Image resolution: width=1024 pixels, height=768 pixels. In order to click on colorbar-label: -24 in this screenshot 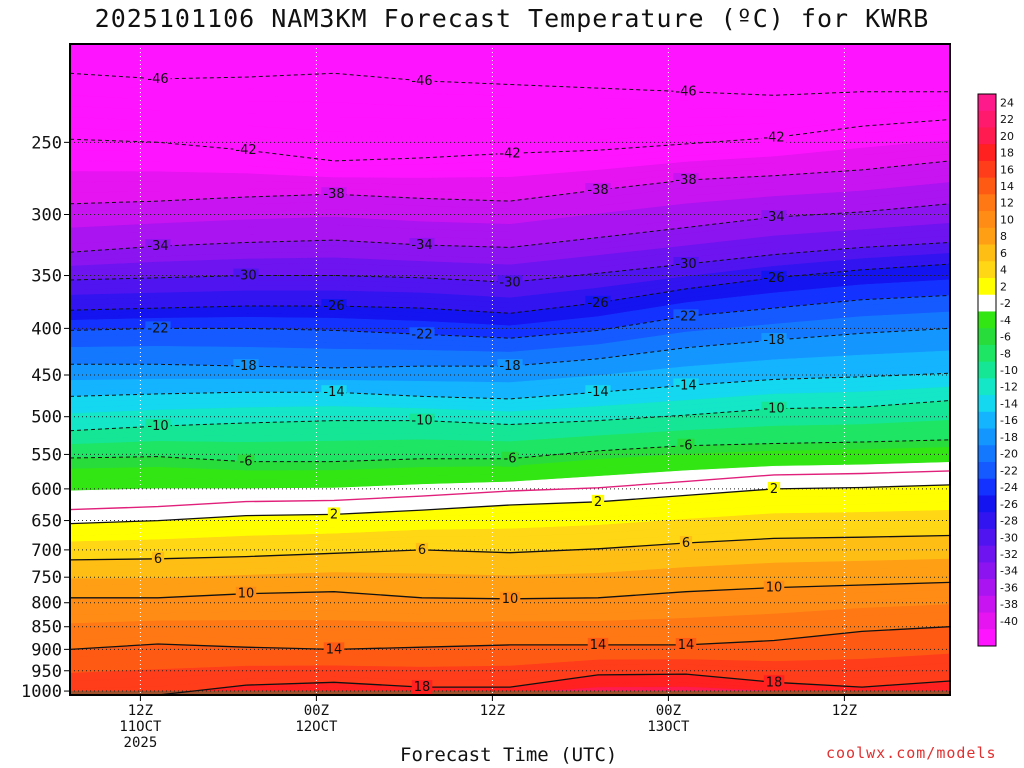, I will do `click(1009, 487)`.